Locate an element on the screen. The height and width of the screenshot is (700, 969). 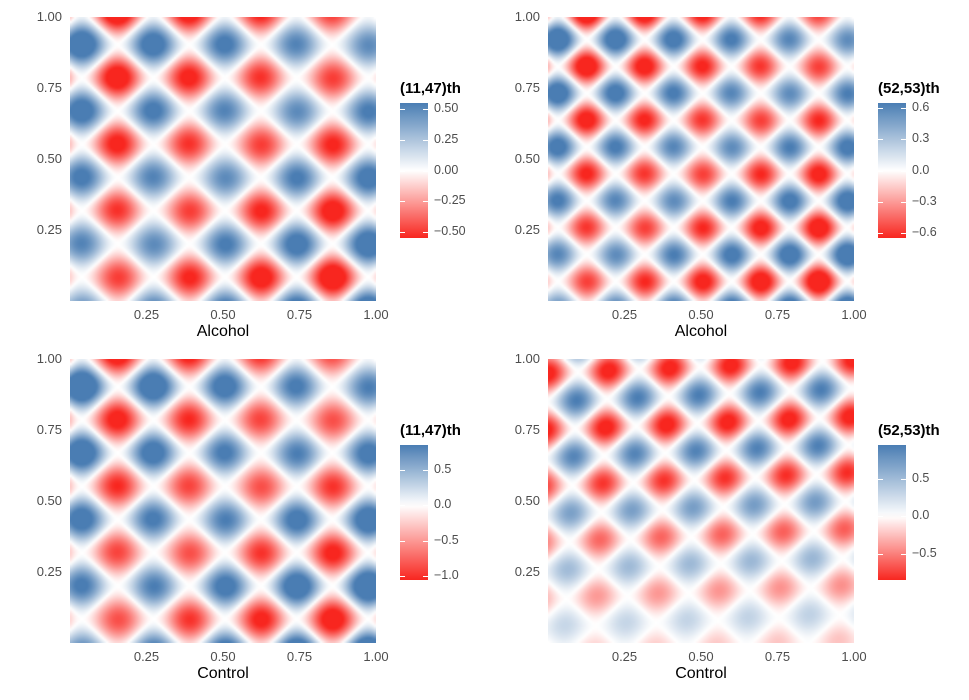
legend-tick-label: −1.0 is located at coordinates (446, 575).